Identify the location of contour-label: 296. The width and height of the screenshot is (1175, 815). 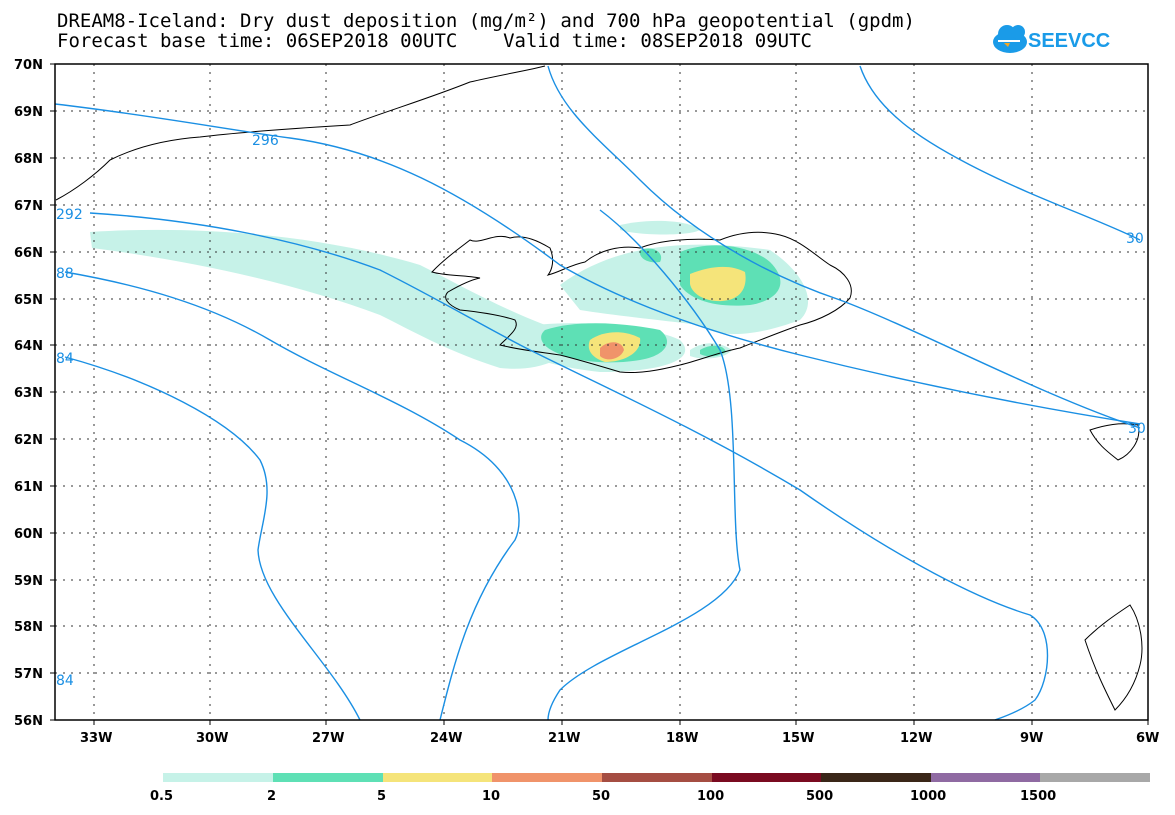
(265, 141).